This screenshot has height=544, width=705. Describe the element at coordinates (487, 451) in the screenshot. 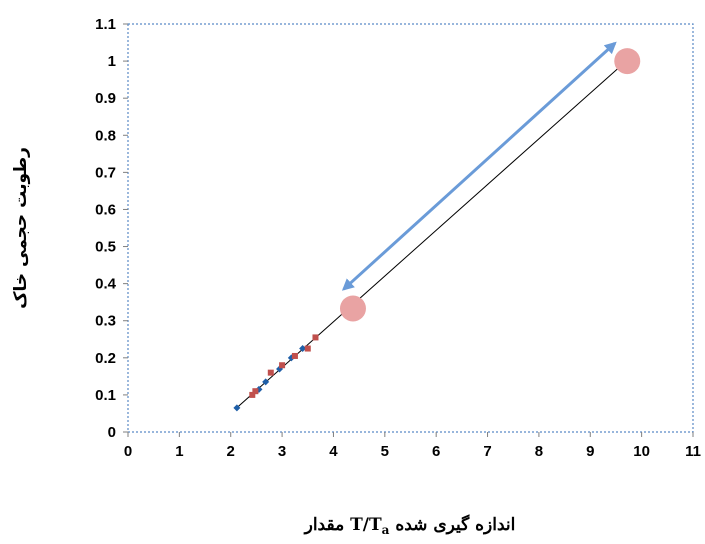

I see `x-tick-label: 7` at that location.